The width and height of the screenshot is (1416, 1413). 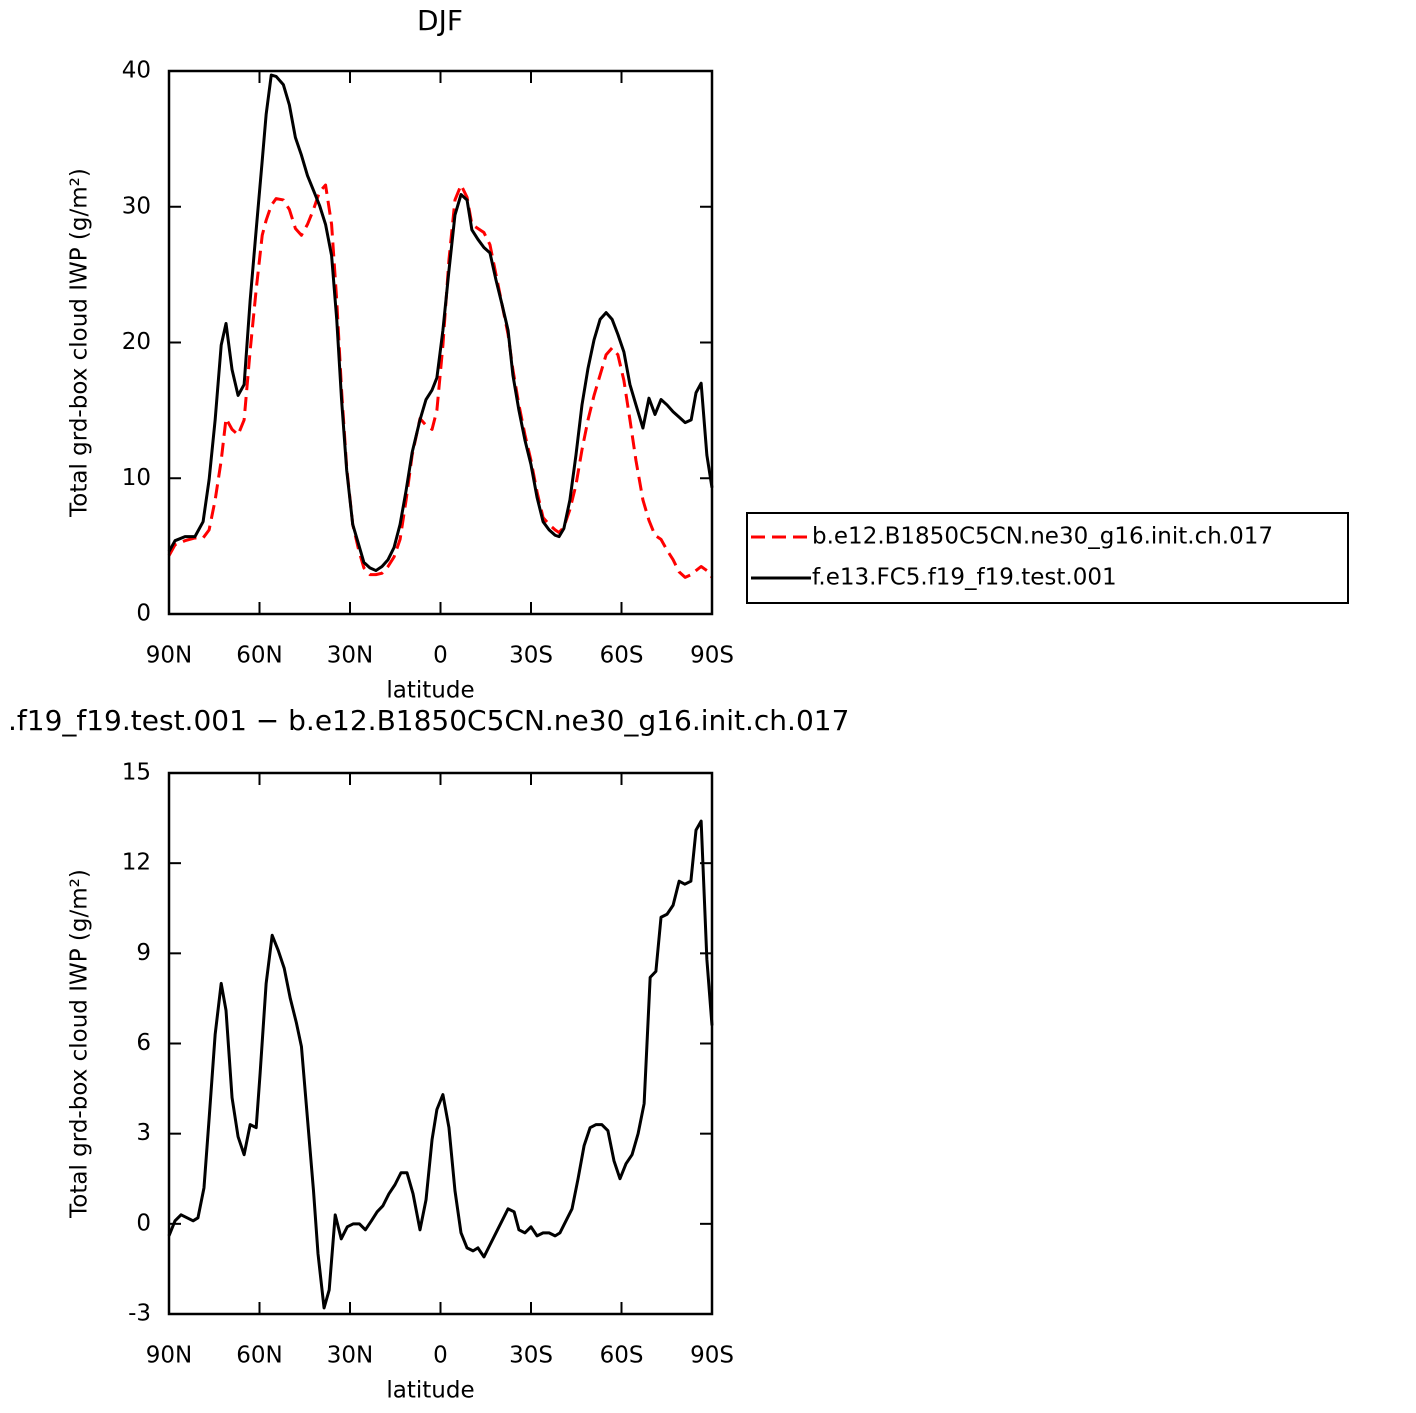 What do you see at coordinates (136, 71) in the screenshot?
I see `y-tick-label: 40` at bounding box center [136, 71].